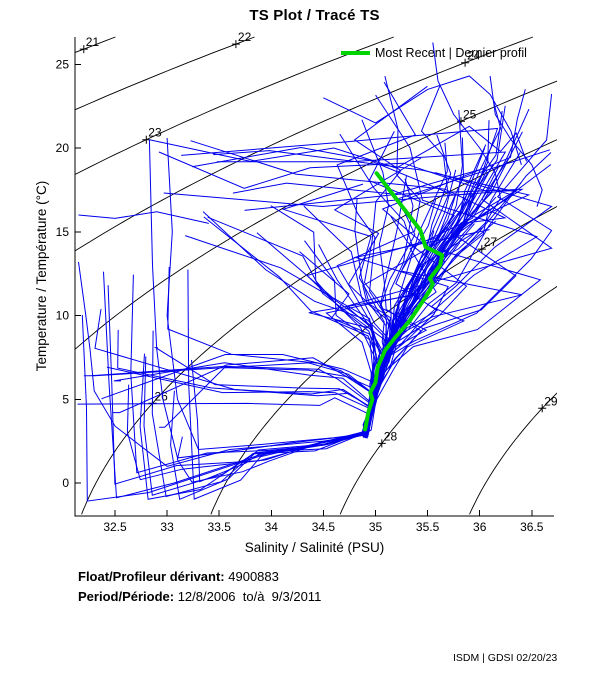 The image size is (611, 675). What do you see at coordinates (41, 276) in the screenshot?
I see `y-axis-label: Temperature / Température (°C)` at bounding box center [41, 276].